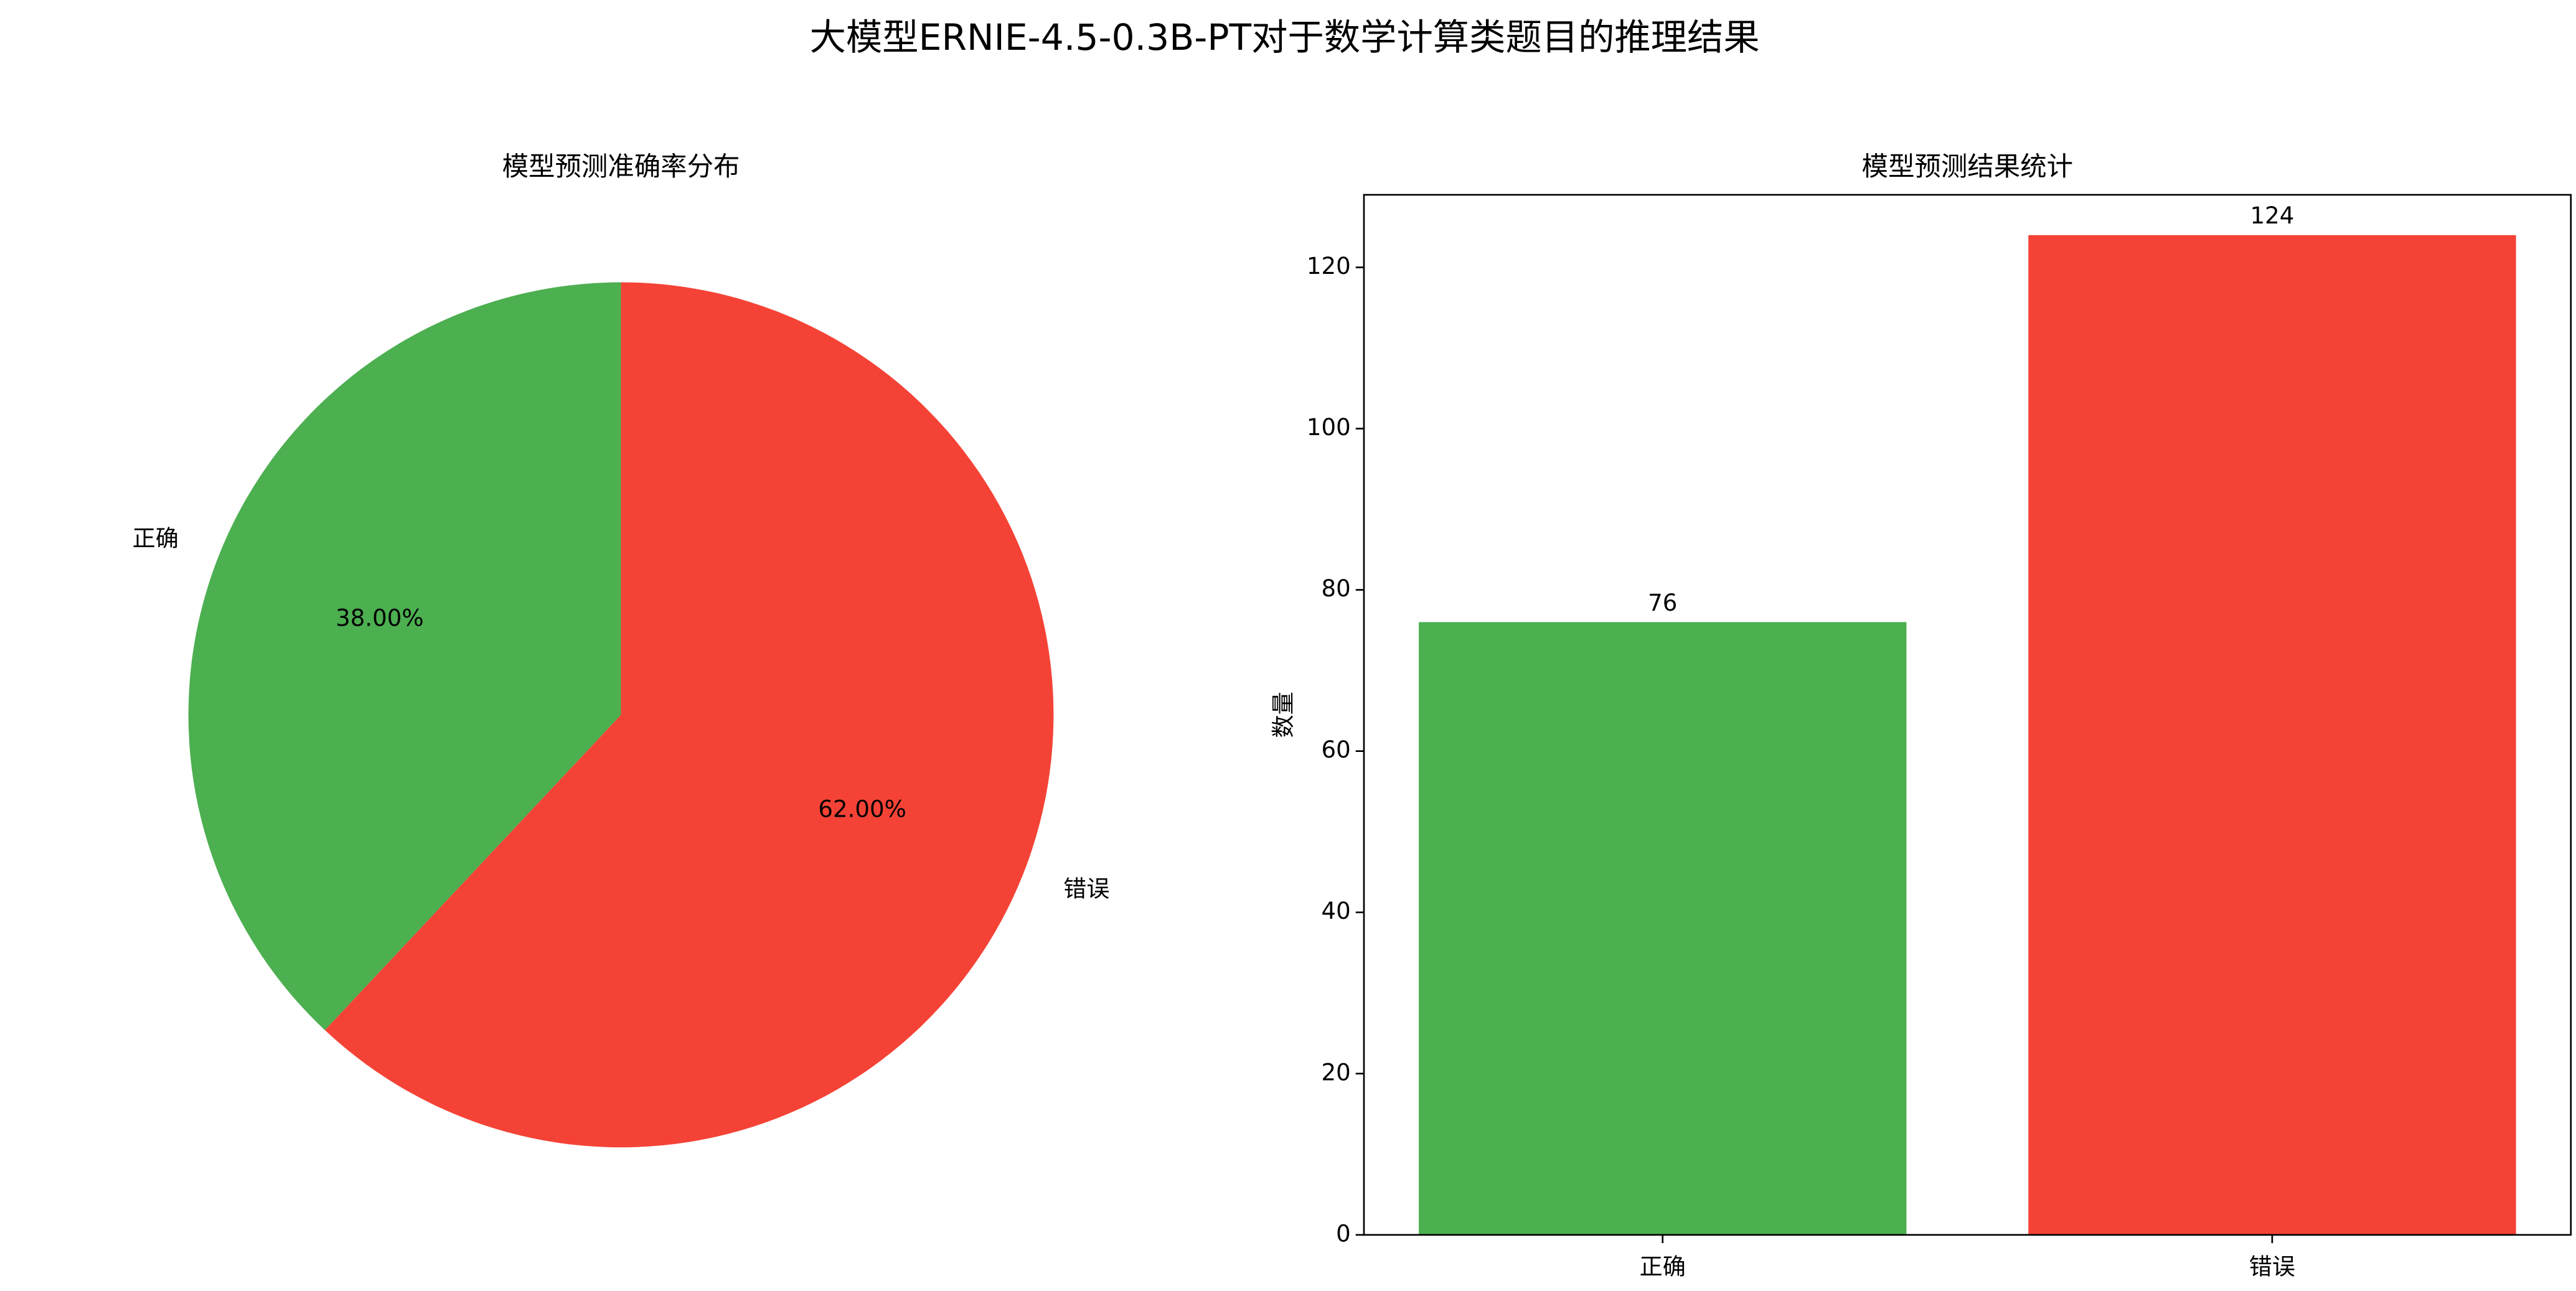 The height and width of the screenshot is (1291, 2576). Describe the element at coordinates (1336, 749) in the screenshot. I see `y-tick-label: 60` at that location.